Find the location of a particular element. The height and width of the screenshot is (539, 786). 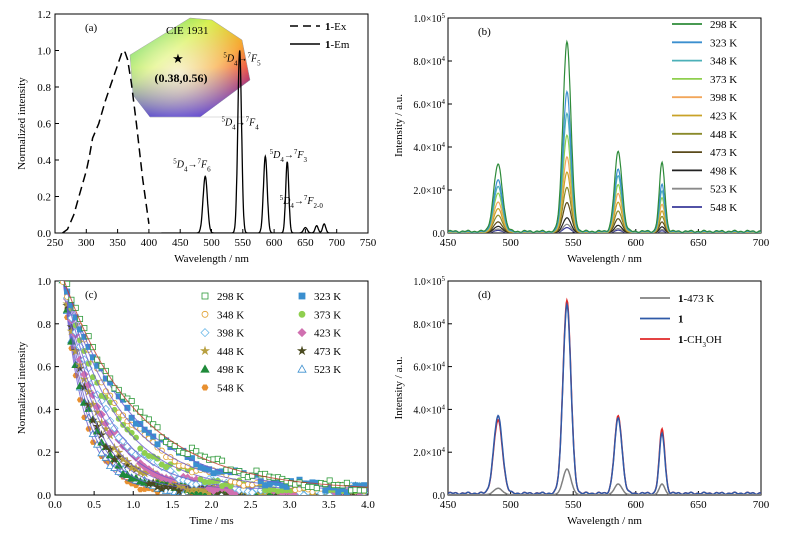

a-transition-label-part-2: 4 is located at coordinates (292, 206).